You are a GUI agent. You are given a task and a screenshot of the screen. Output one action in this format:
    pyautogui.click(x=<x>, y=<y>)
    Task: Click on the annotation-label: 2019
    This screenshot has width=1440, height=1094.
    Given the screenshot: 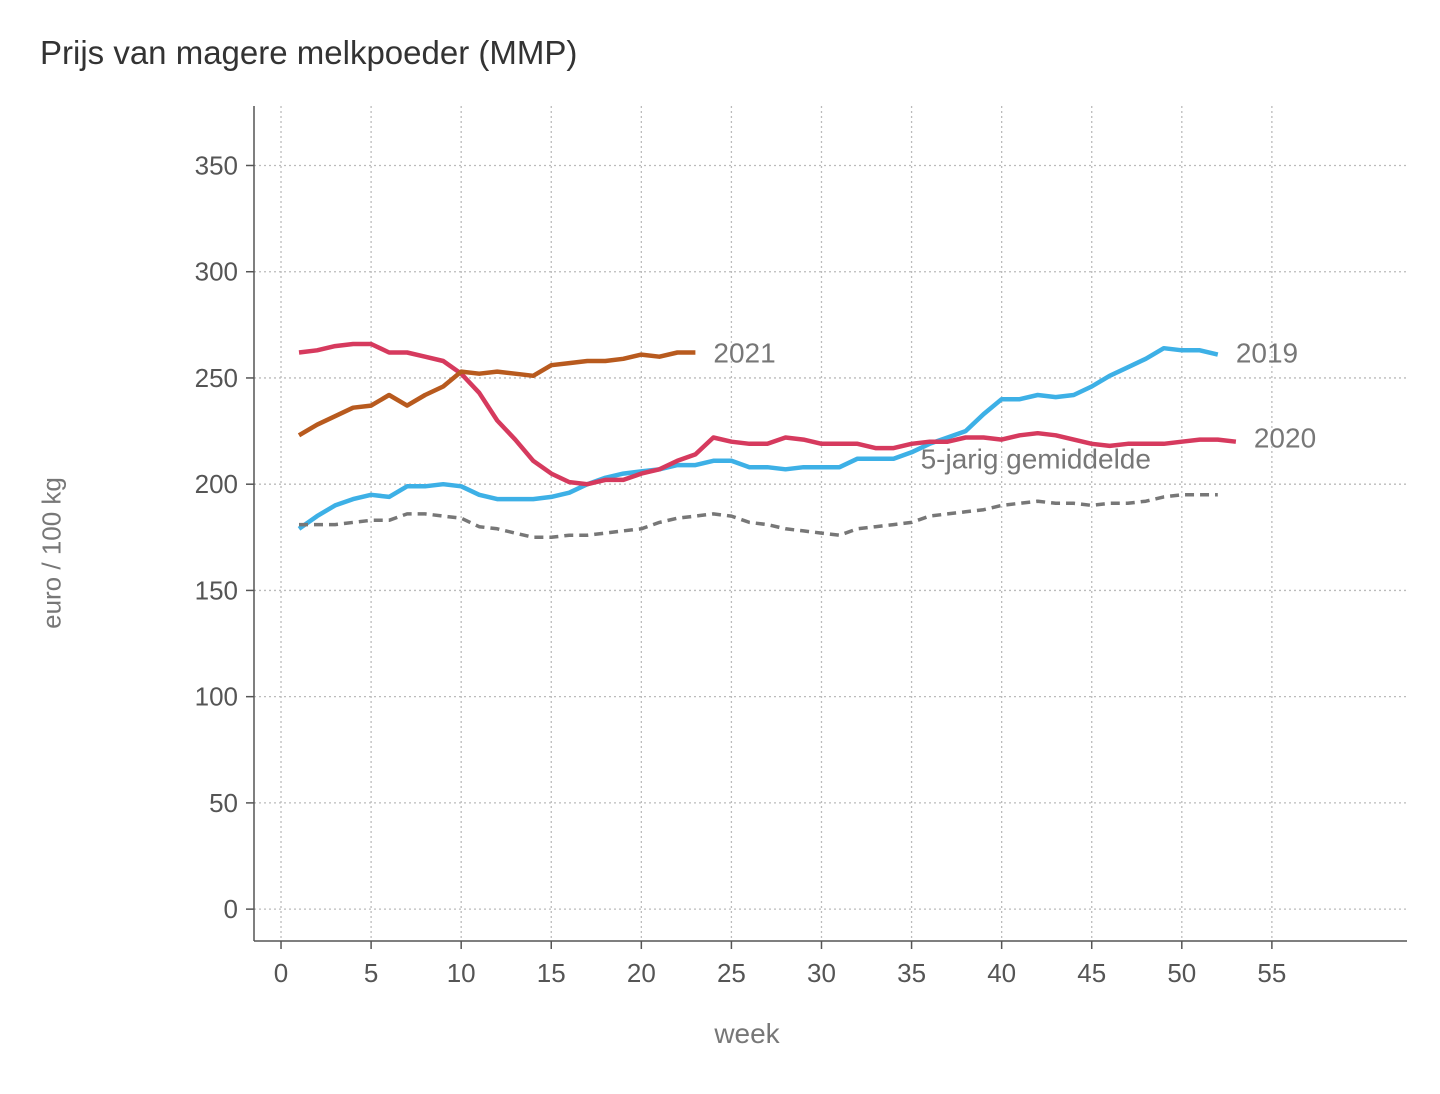 What is the action you would take?
    pyautogui.click(x=1267, y=352)
    